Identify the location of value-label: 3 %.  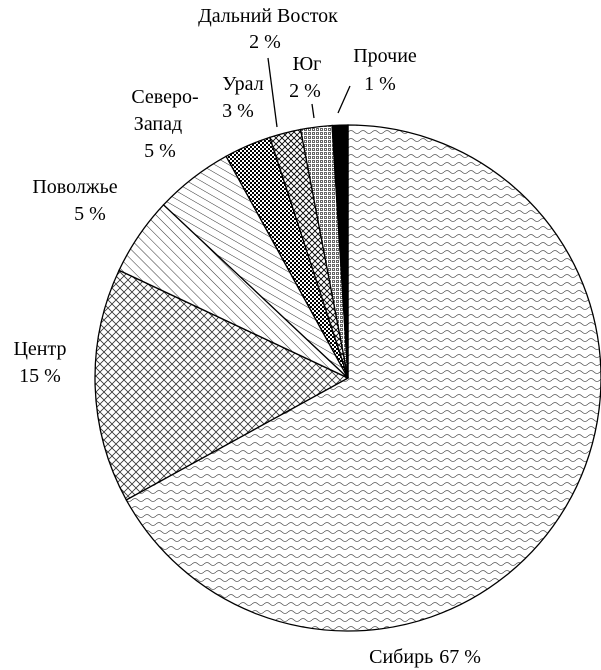
(238, 111).